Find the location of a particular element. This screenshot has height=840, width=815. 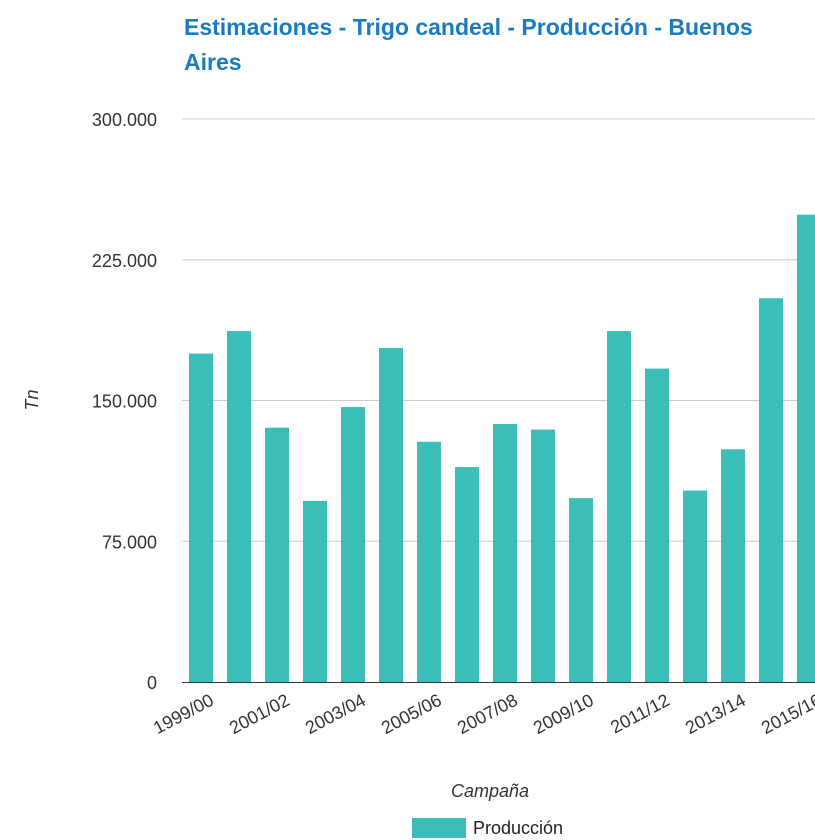

x-tick-label: 2003/04 is located at coordinates (335, 714).